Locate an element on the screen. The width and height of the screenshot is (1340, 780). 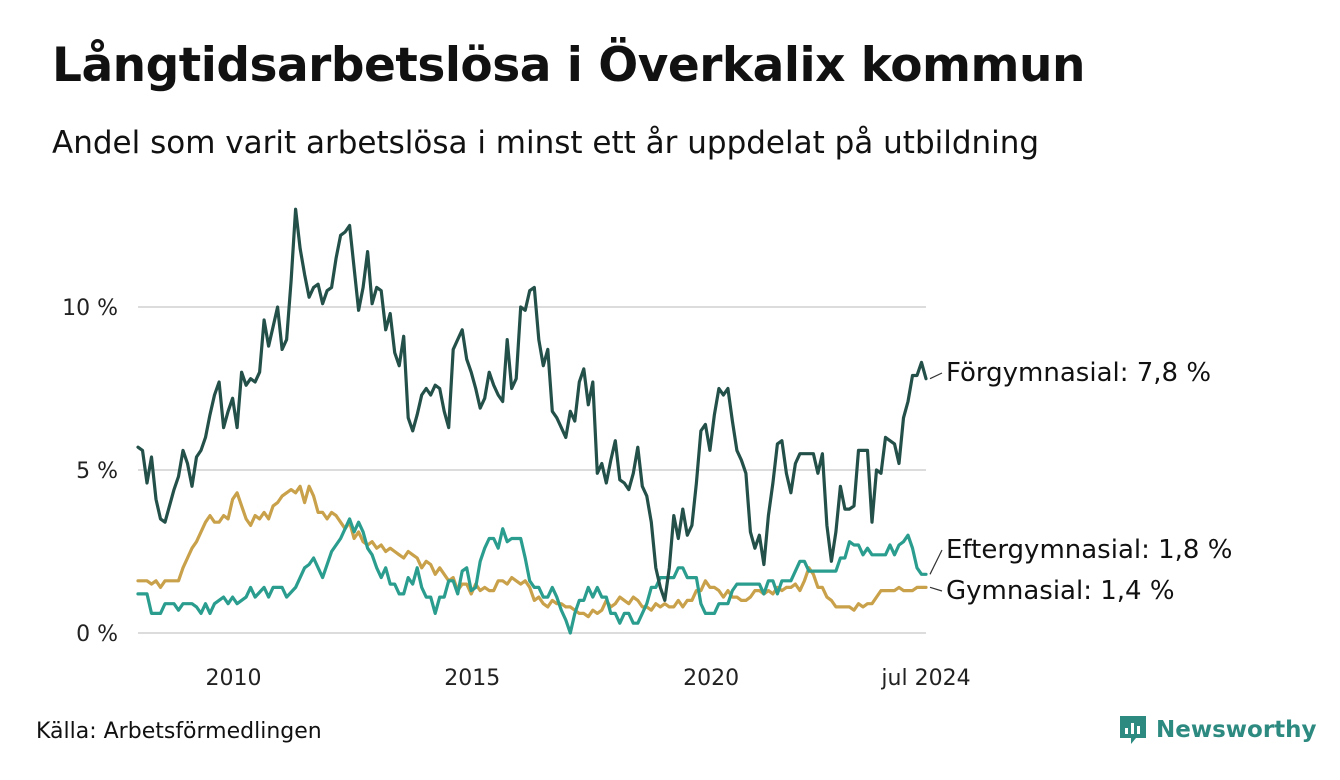
newsworthy-logo-icon is located at coordinates (1133, 730).